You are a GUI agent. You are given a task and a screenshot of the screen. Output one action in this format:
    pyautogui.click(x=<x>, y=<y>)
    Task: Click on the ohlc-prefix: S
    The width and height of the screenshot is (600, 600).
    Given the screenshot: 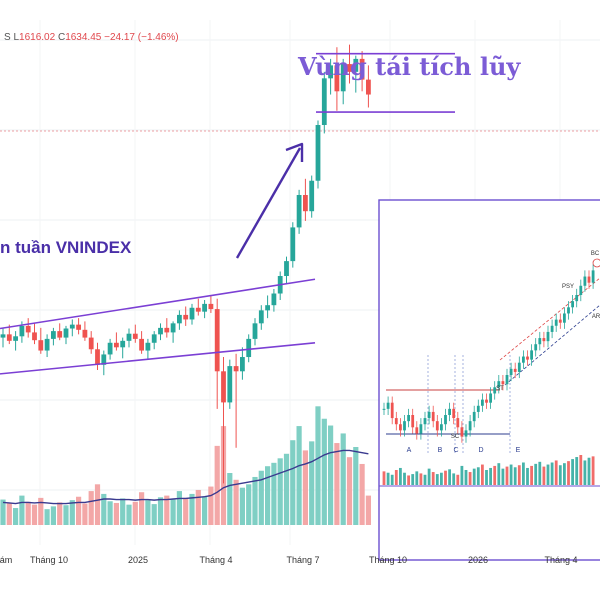 What is the action you would take?
    pyautogui.click(x=7, y=37)
    